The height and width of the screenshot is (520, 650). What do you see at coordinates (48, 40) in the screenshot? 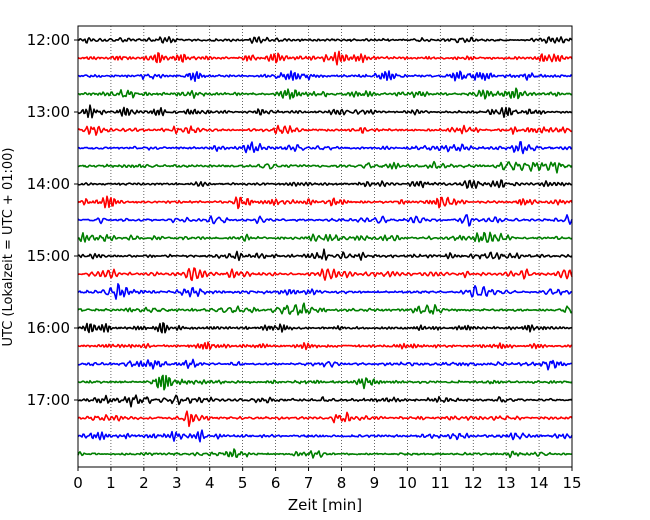
I see `y-tick-label: 12:00` at bounding box center [48, 40].